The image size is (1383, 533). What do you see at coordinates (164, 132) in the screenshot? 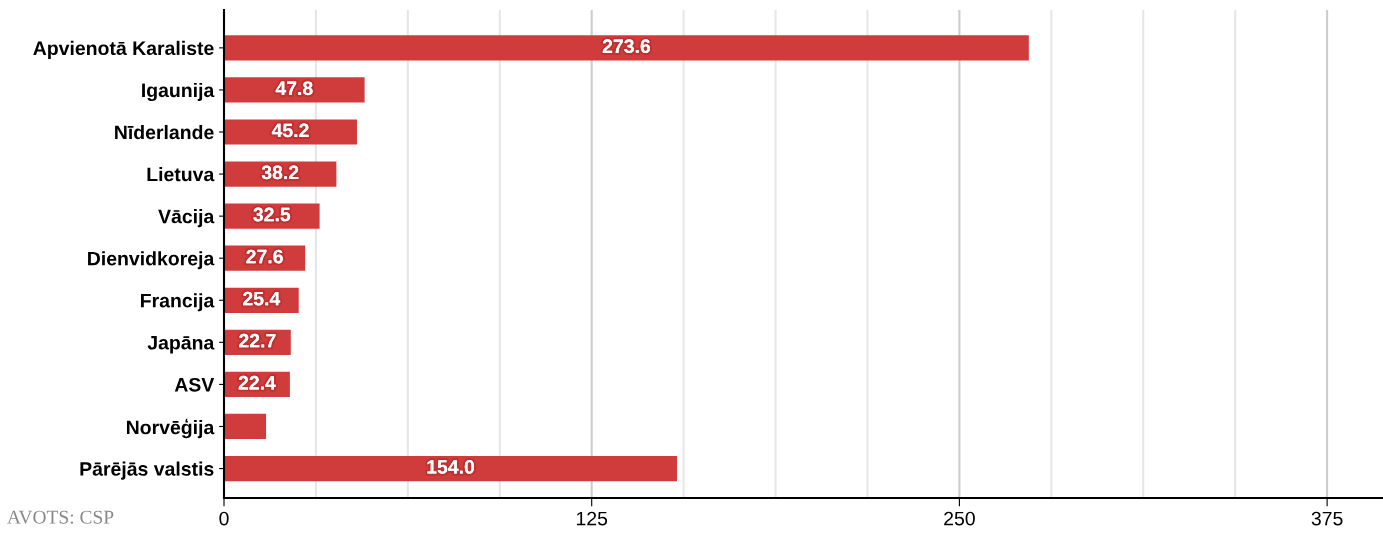
I see `y-tick-label: Nīderlande` at bounding box center [164, 132].